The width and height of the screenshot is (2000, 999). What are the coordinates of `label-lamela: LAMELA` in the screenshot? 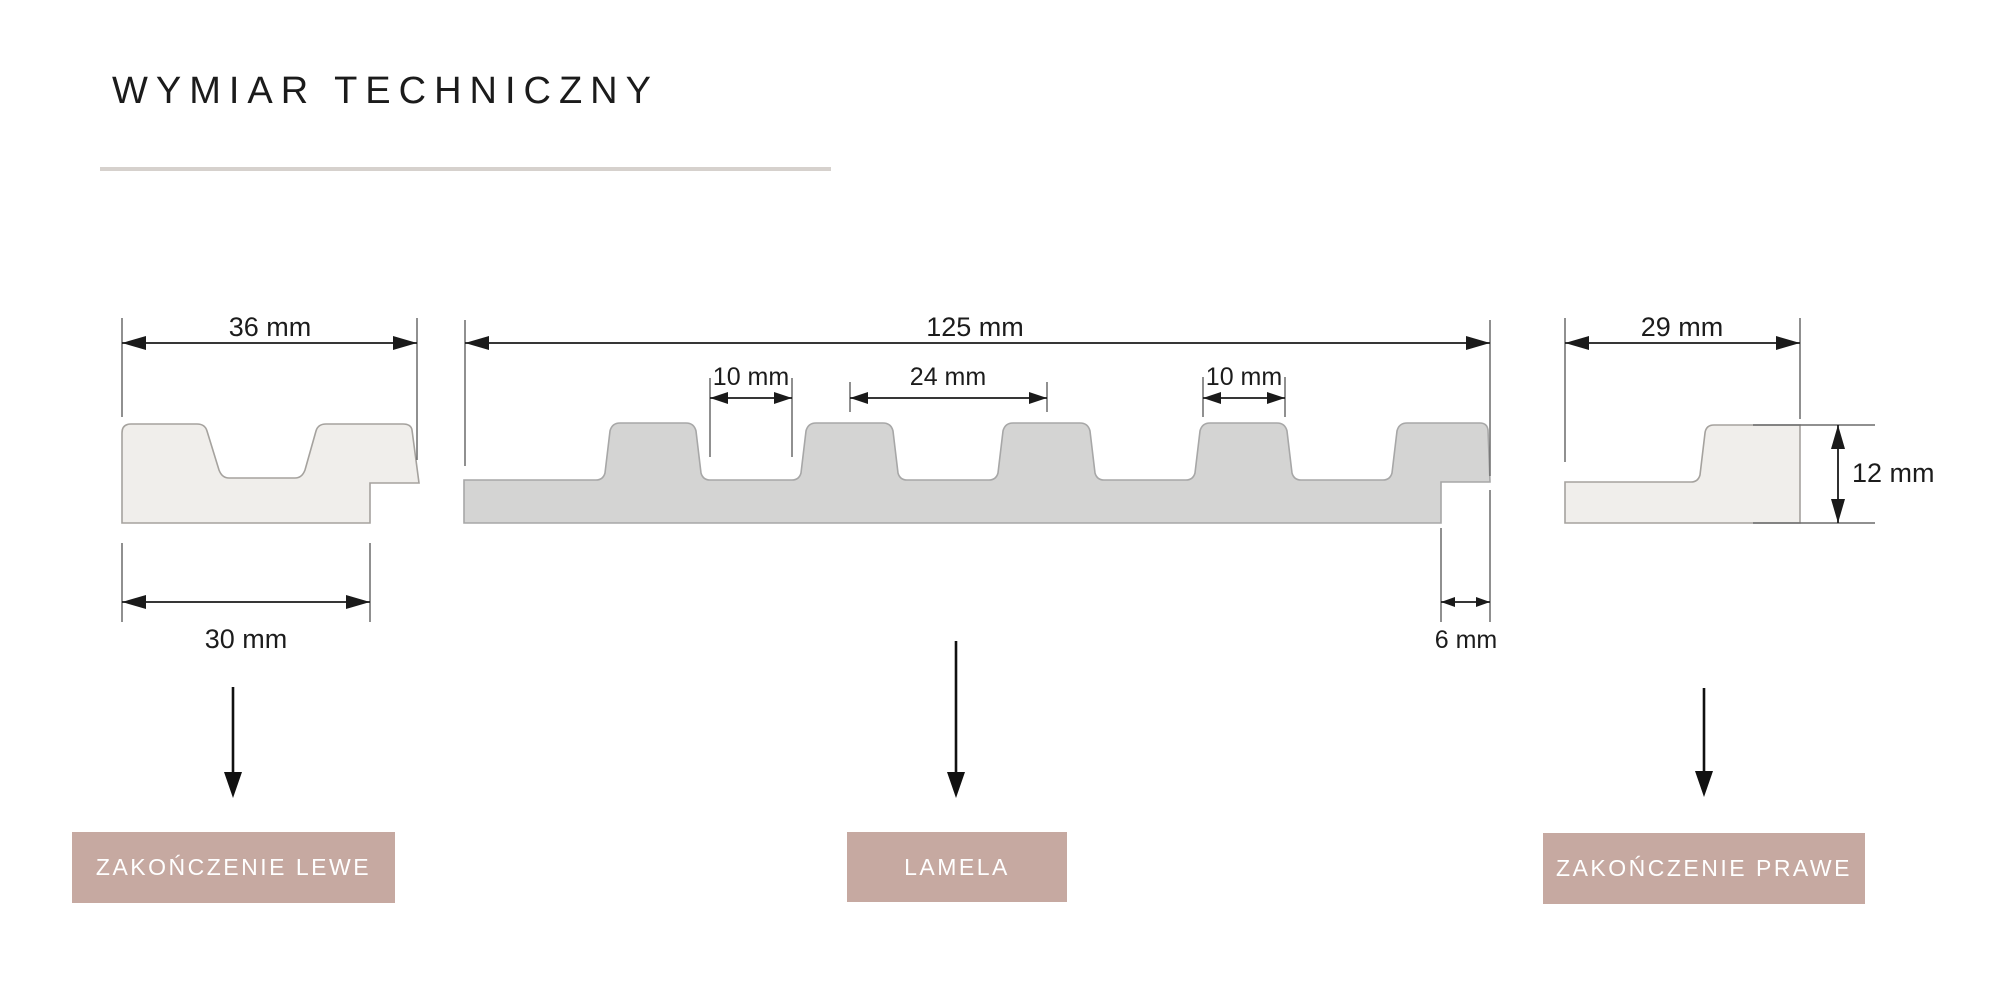 It's located at (957, 867).